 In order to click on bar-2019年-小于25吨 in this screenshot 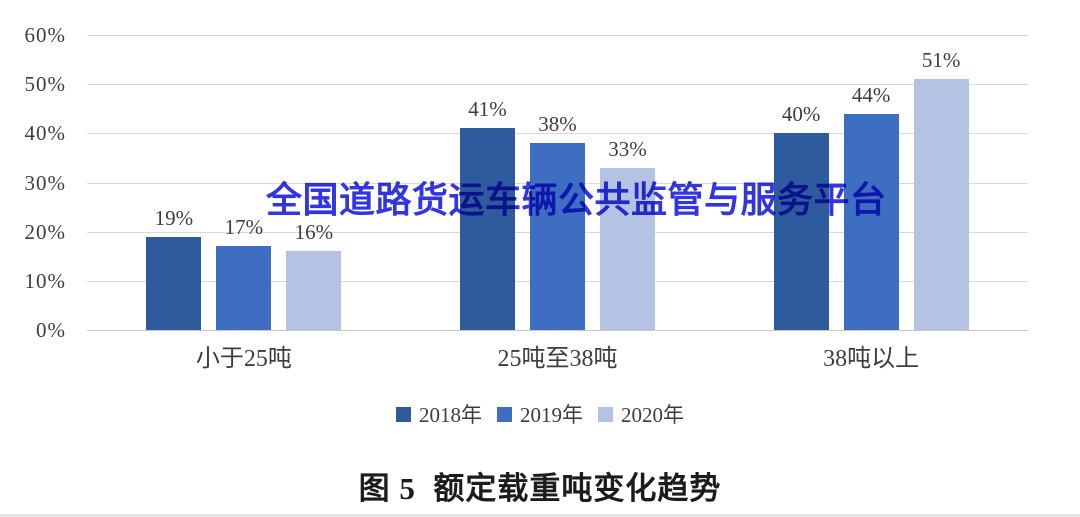, I will do `click(244, 288)`.